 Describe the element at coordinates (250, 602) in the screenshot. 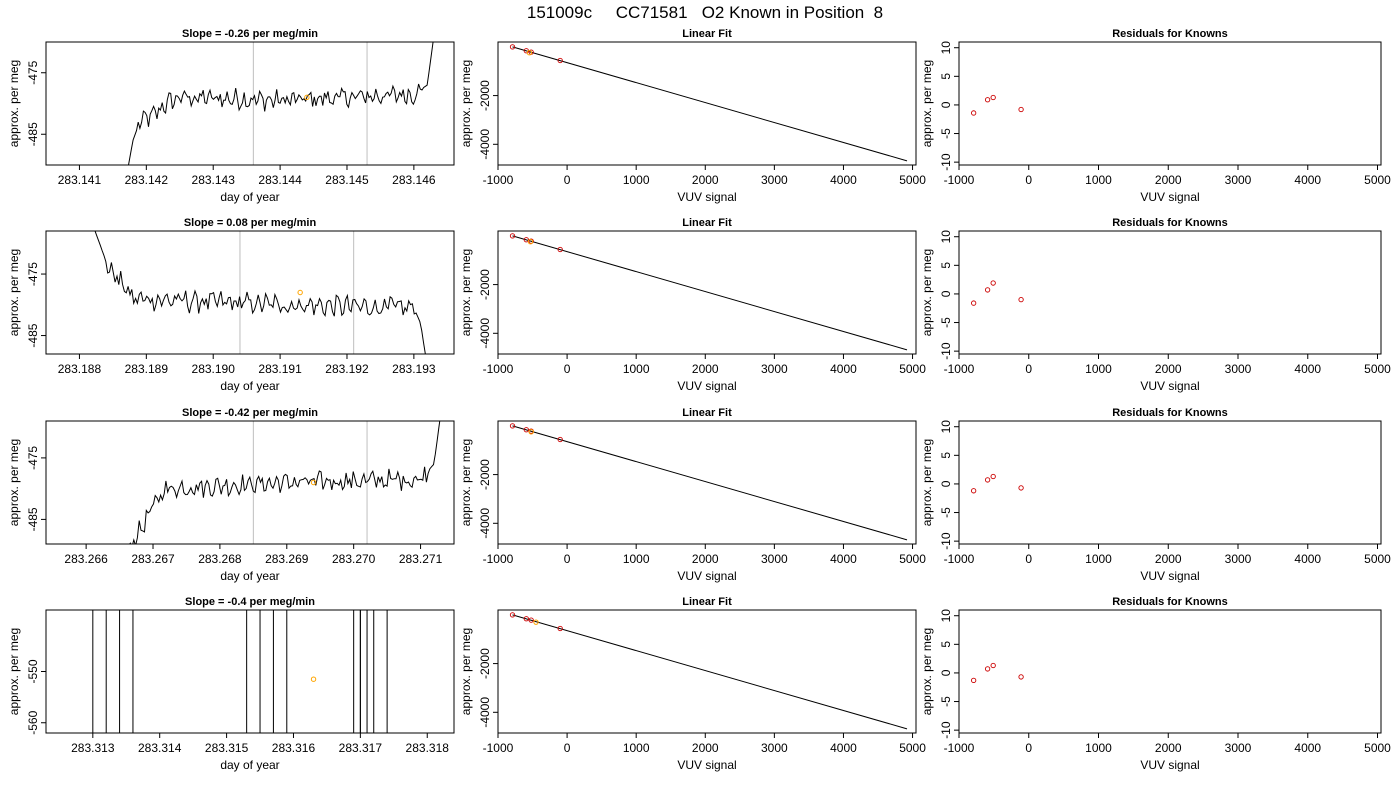

I see `panel-title: Slope = -0.4 per meg/min` at that location.